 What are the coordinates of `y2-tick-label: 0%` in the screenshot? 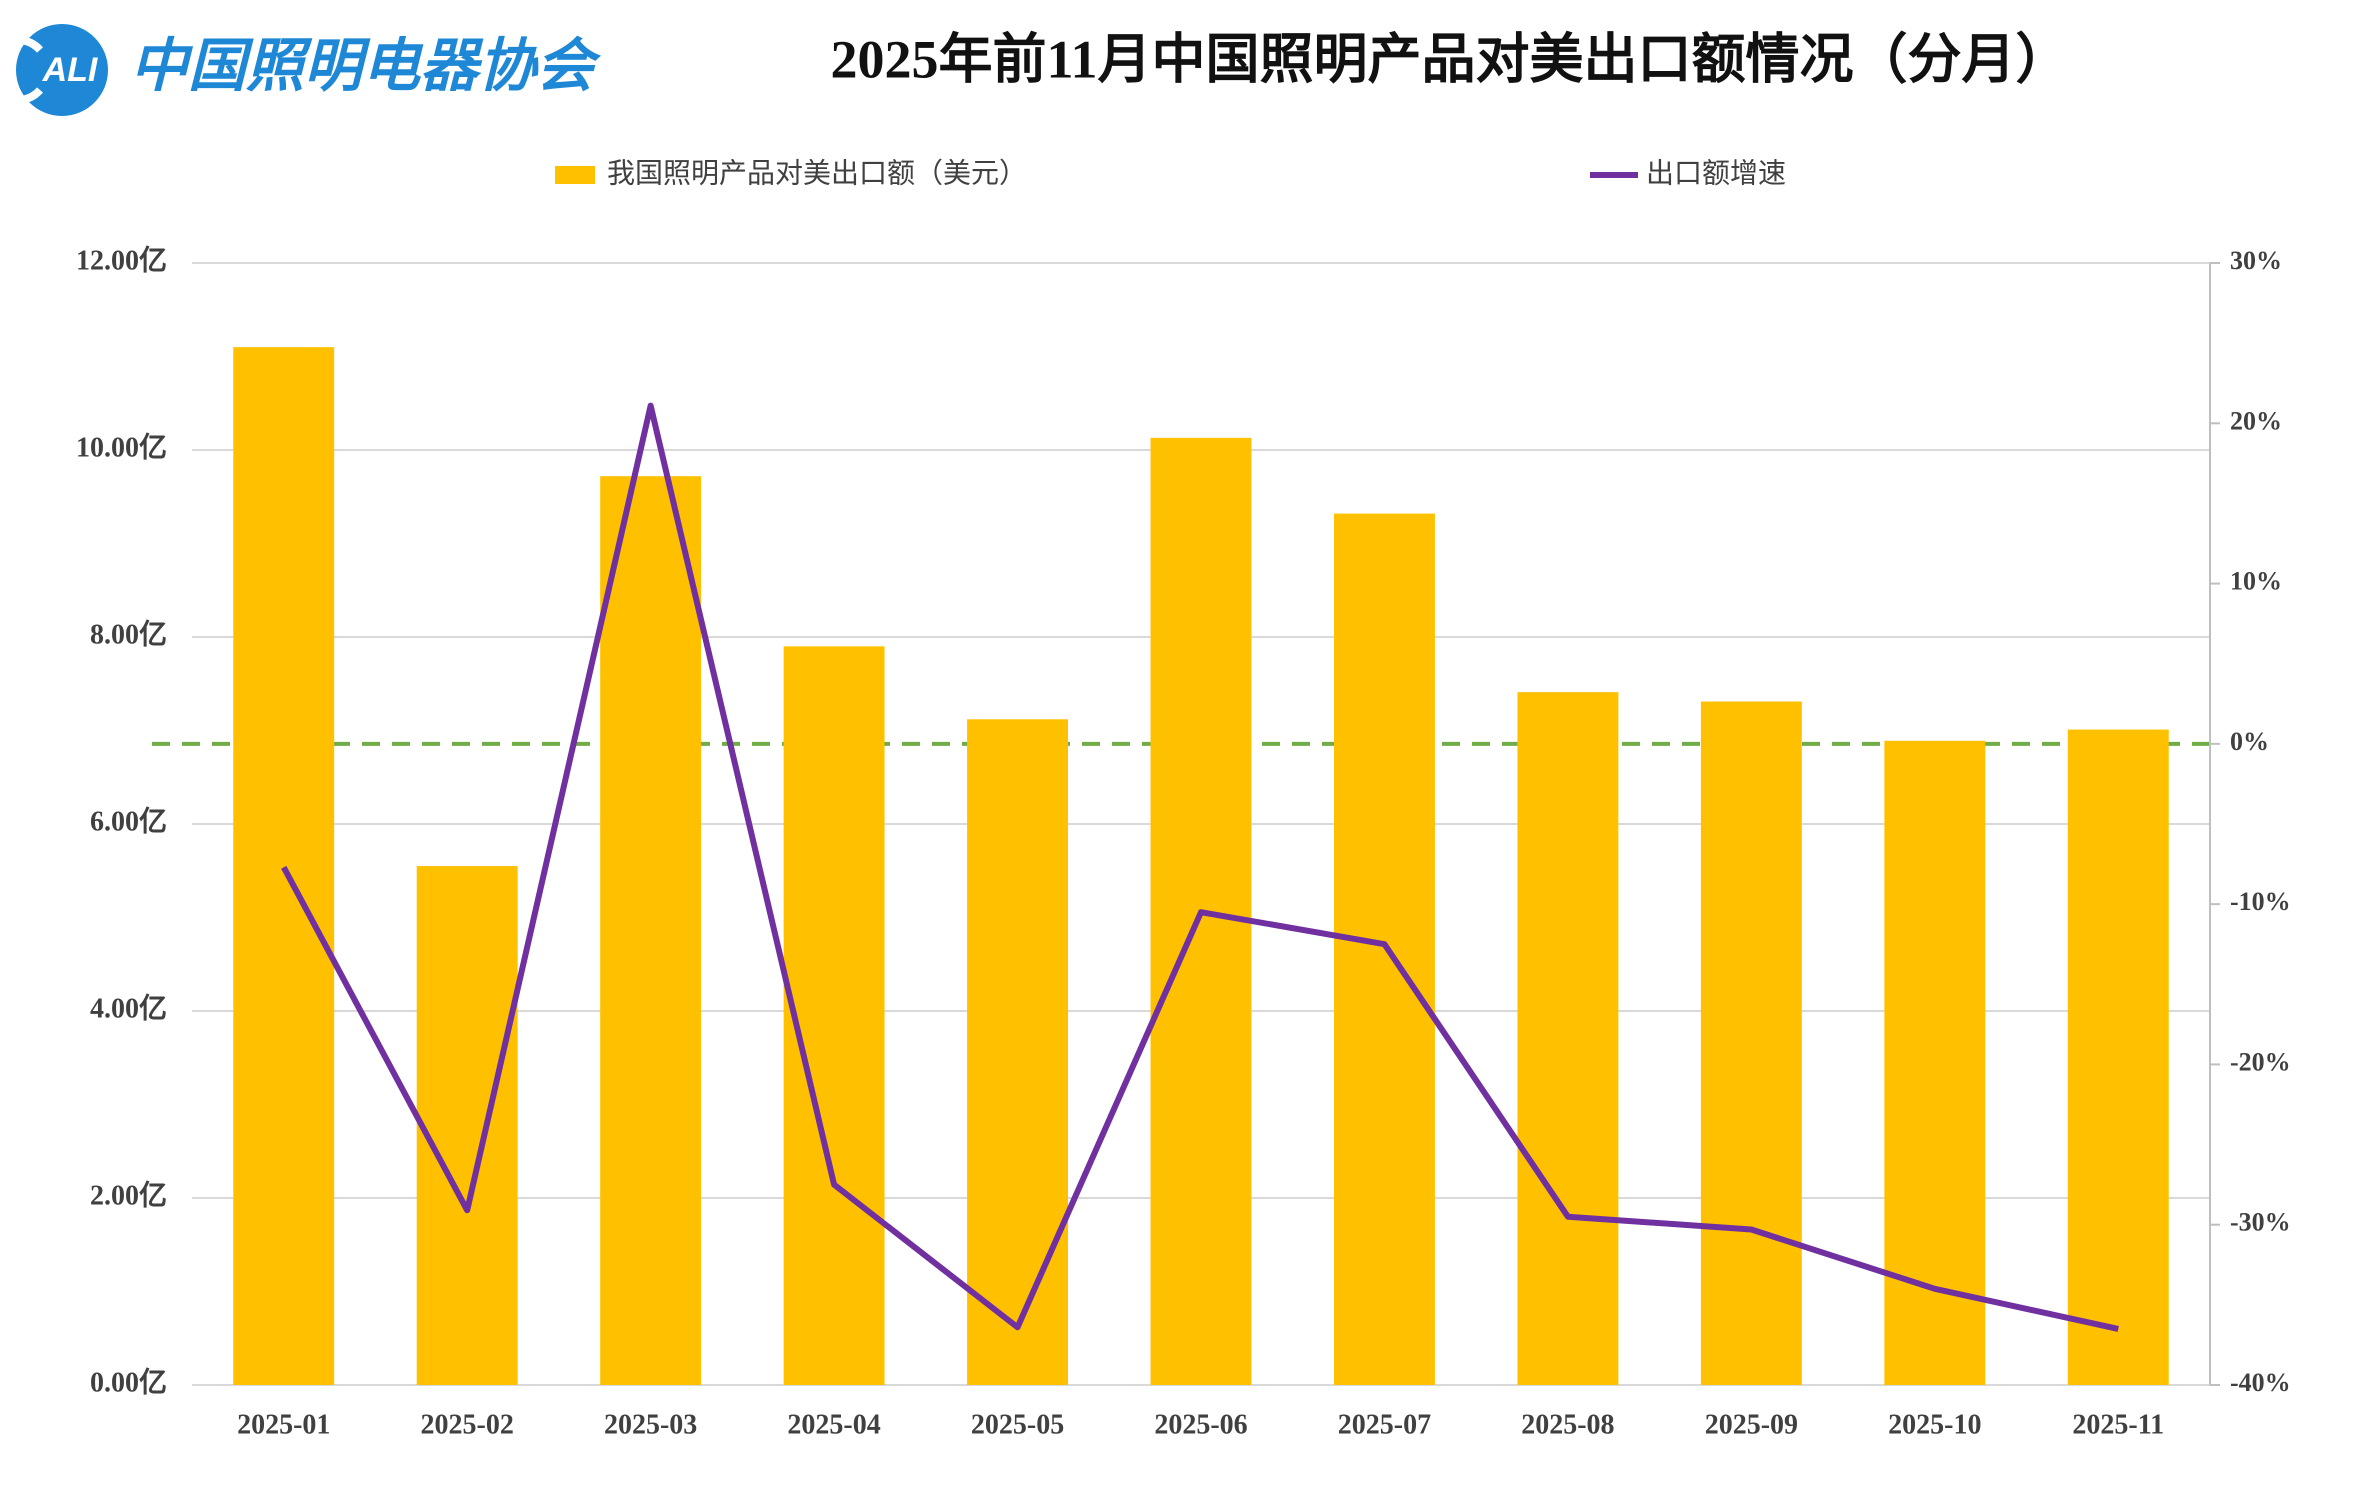 It's located at (2249, 741).